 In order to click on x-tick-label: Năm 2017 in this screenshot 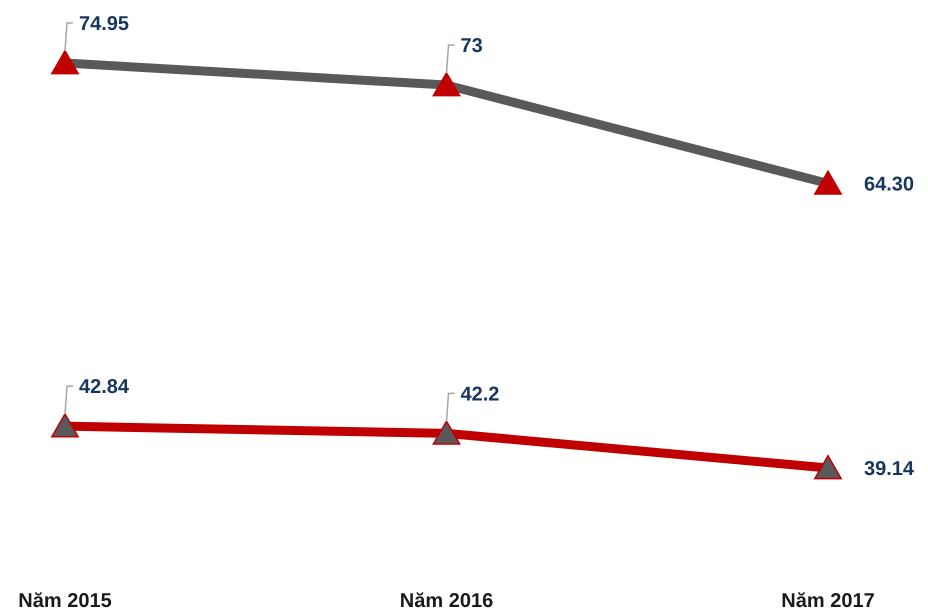, I will do `click(828, 600)`.